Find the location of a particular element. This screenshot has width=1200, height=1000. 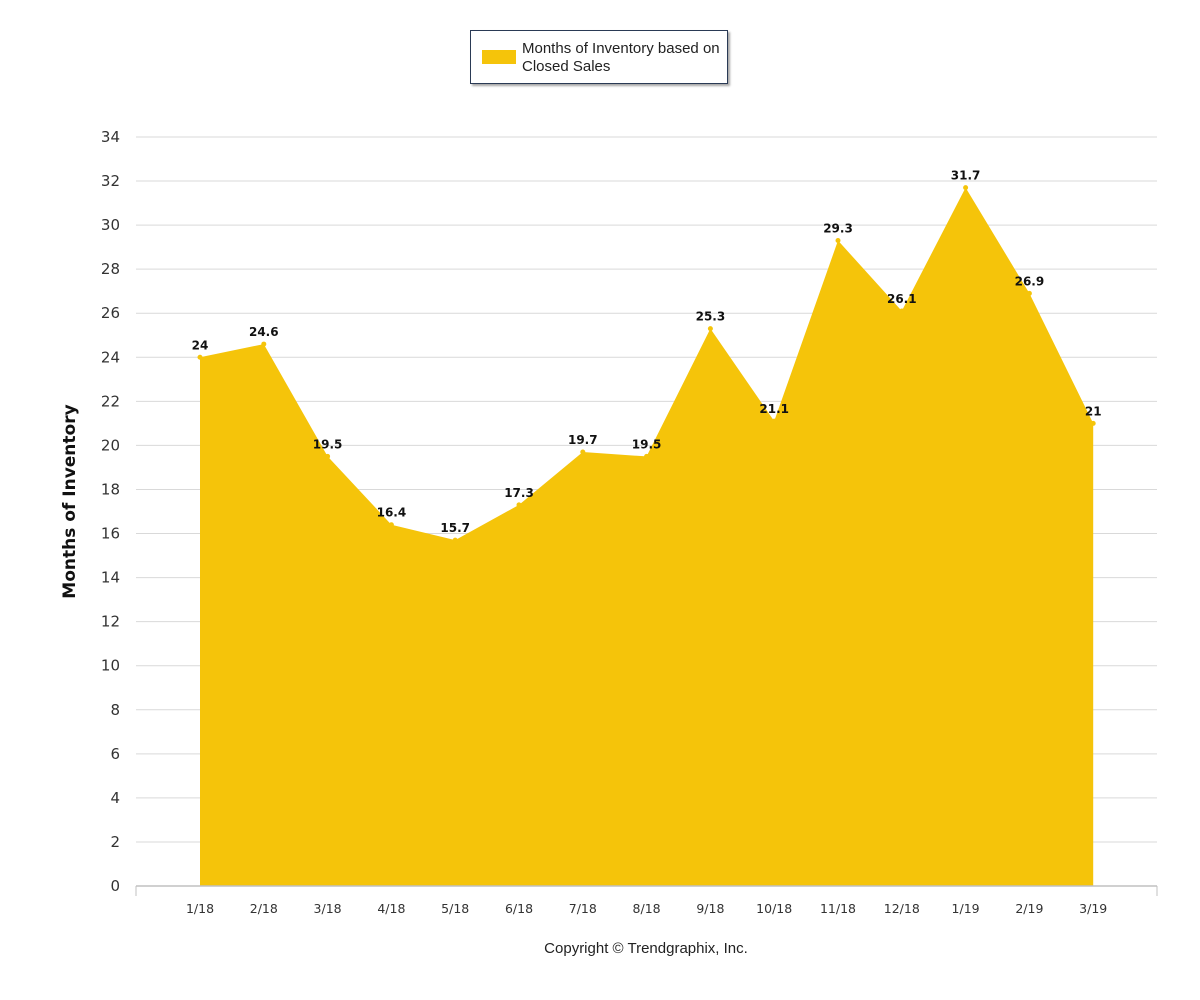

data-label: 17.3 is located at coordinates (519, 493).